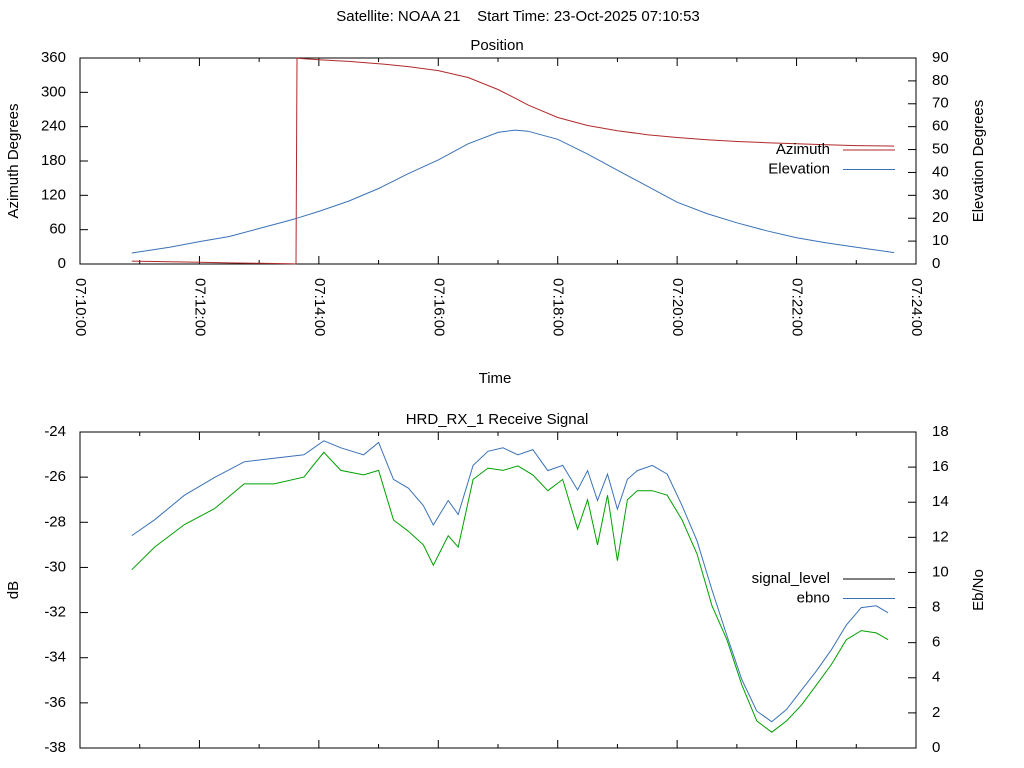 Image resolution: width=1024 pixels, height=768 pixels. What do you see at coordinates (55, 747) in the screenshot?
I see `y-tick-label: -38` at bounding box center [55, 747].